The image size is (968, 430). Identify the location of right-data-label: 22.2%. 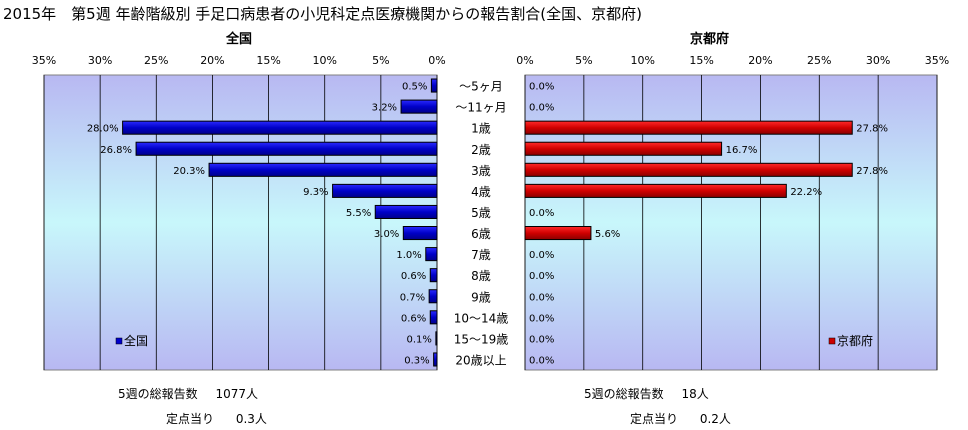
(806, 192).